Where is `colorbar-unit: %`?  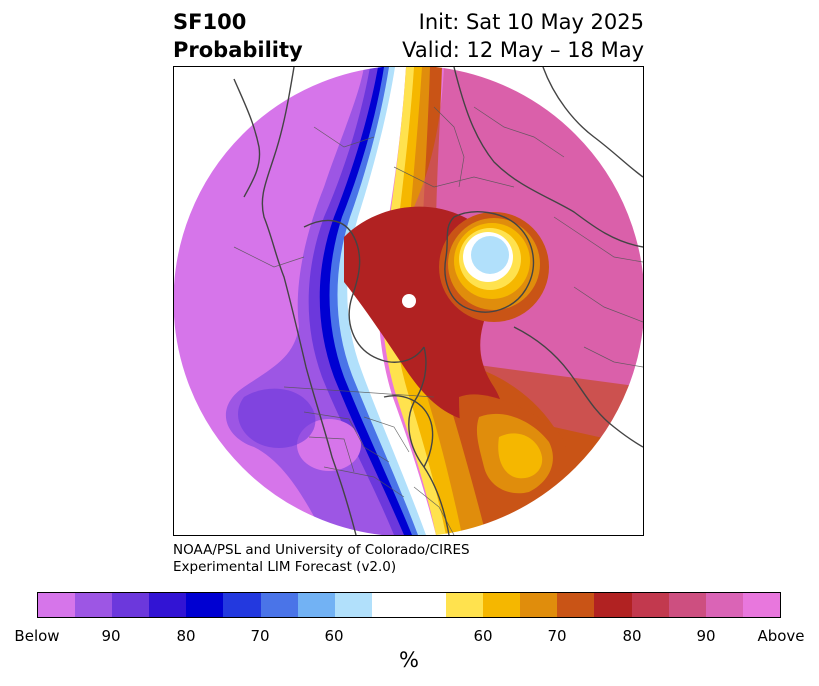 colorbar-unit: % is located at coordinates (409, 660).